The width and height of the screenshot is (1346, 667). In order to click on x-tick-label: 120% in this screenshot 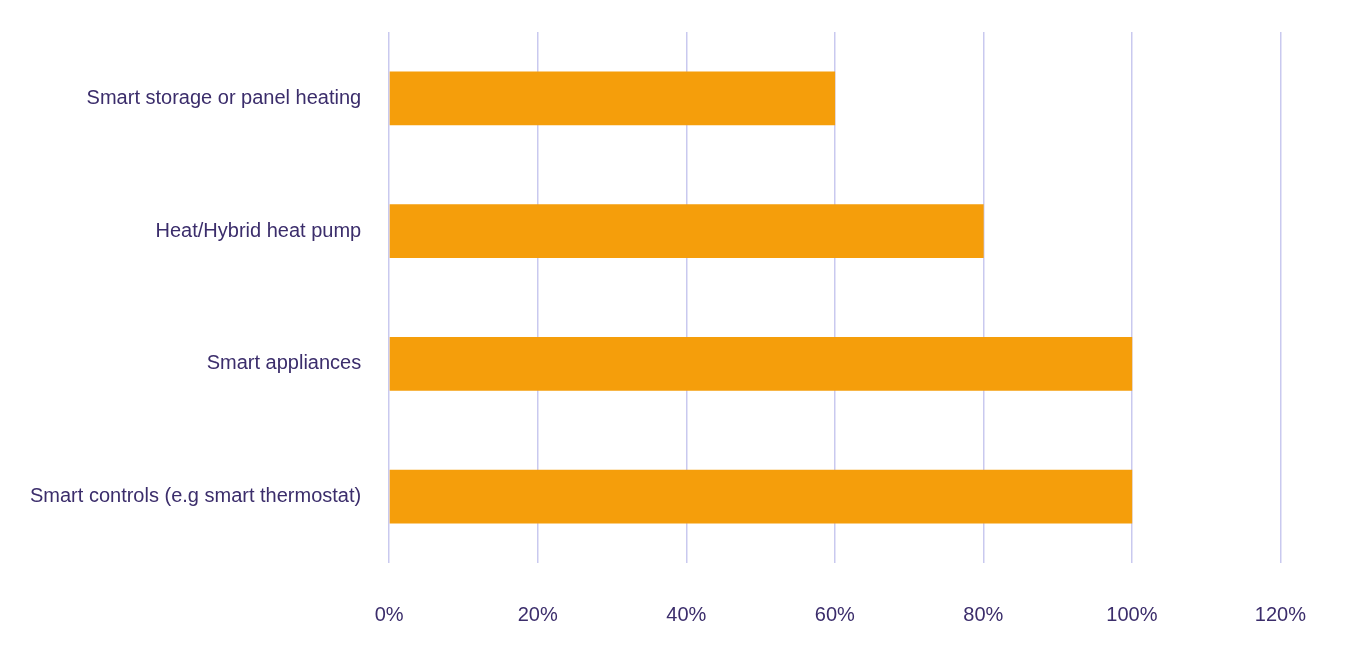, I will do `click(1280, 613)`.